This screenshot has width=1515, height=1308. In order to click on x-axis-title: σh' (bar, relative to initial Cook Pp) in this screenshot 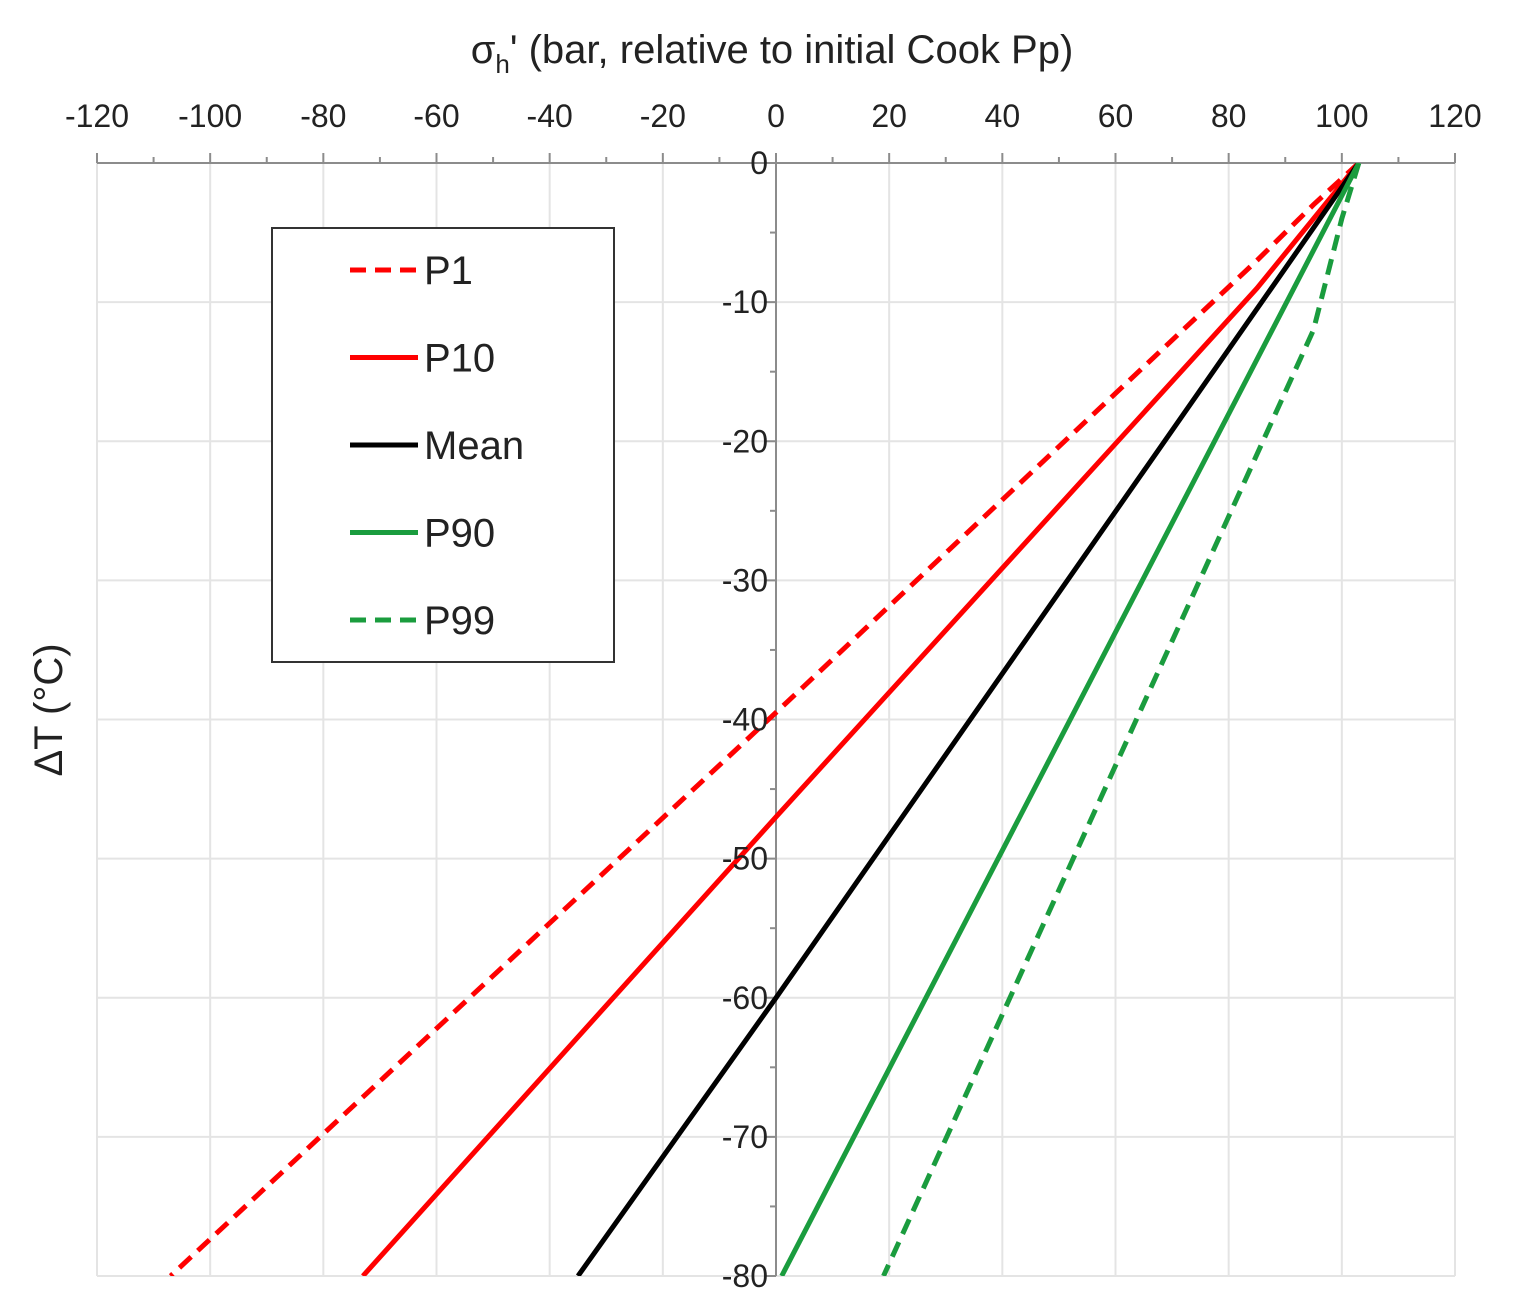, I will do `click(772, 53)`.